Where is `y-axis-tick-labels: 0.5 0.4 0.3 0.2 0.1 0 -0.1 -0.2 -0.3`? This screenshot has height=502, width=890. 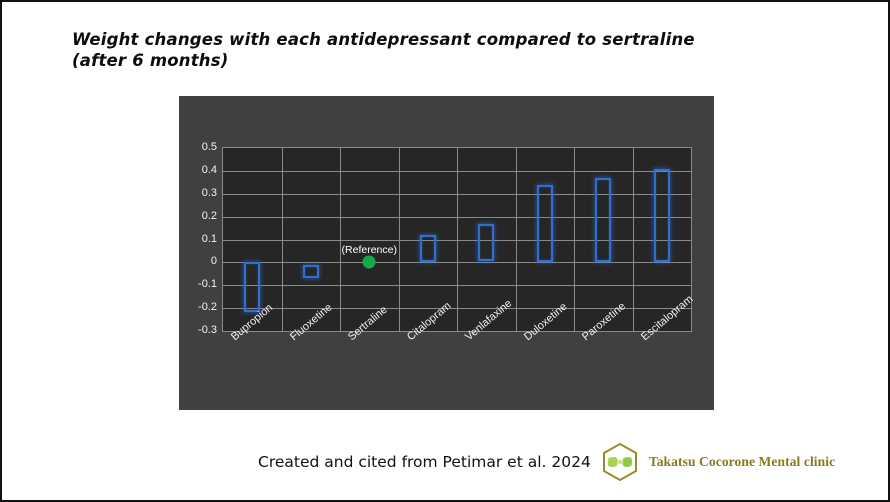 y-axis-tick-labels: 0.5 0.4 0.3 0.2 0.1 0 -0.1 -0.2 -0.3 is located at coordinates (198, 238).